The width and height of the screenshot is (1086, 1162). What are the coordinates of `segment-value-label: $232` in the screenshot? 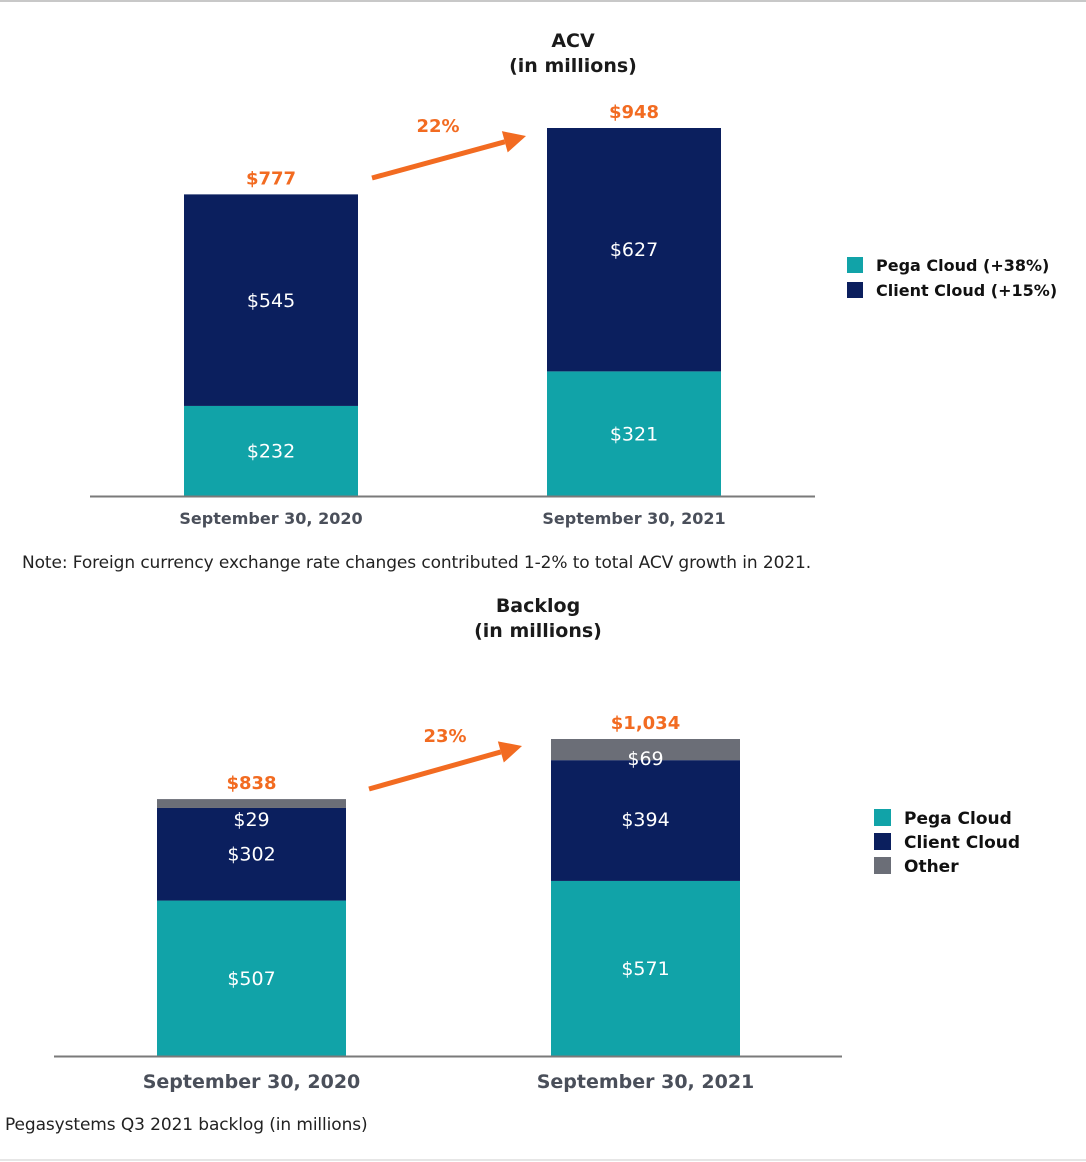 It's located at (271, 452).